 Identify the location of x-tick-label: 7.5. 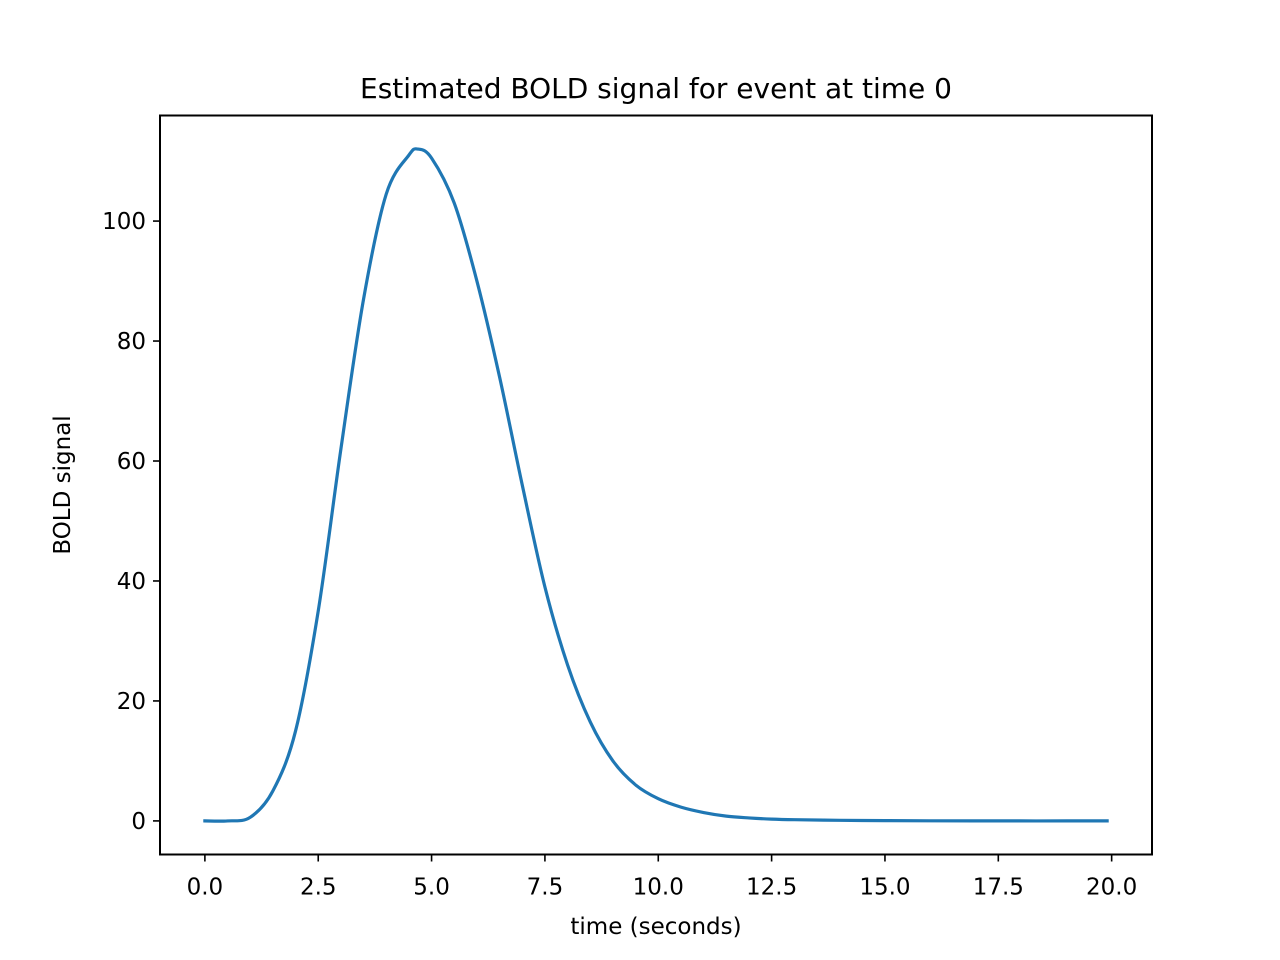
(545, 888).